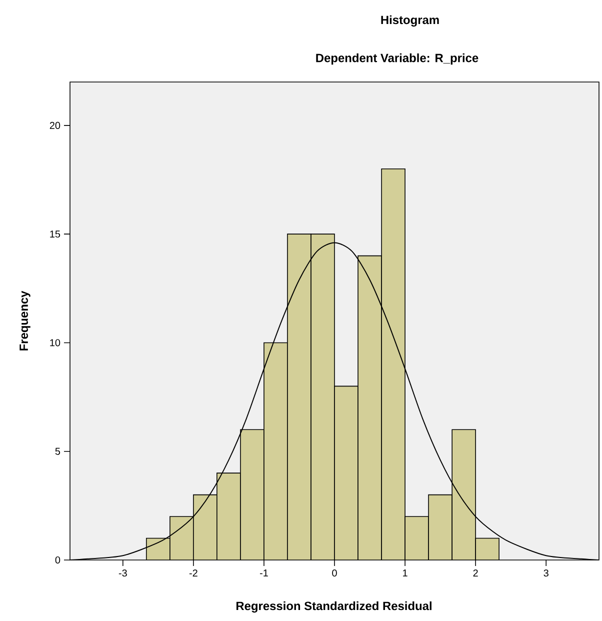 Image resolution: width=602 pixels, height=621 pixels. What do you see at coordinates (57, 560) in the screenshot?
I see `y-tick-label: 0` at bounding box center [57, 560].